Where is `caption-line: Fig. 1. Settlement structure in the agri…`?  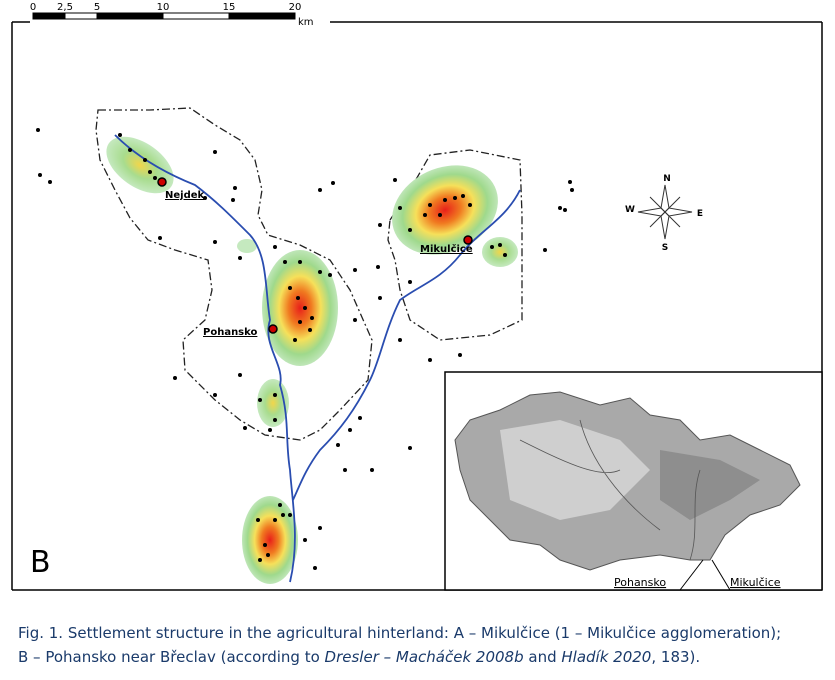 caption-line: Fig. 1. Settlement structure in the agri… is located at coordinates (399, 633).